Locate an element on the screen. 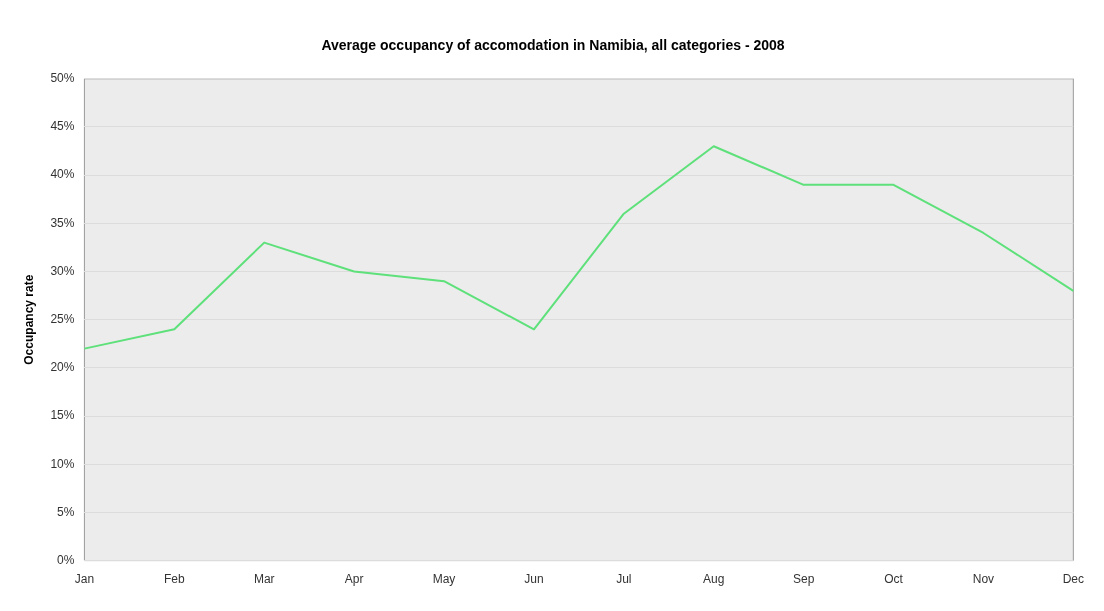 This screenshot has width=1104, height=611. x-tick-label: Jan is located at coordinates (84, 579).